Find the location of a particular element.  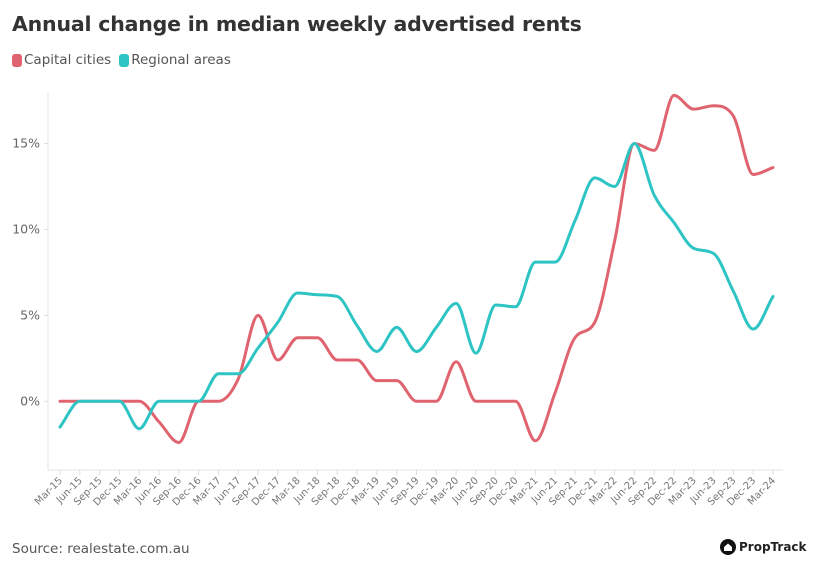

legend-item-regional: Regional areas is located at coordinates (175, 60).